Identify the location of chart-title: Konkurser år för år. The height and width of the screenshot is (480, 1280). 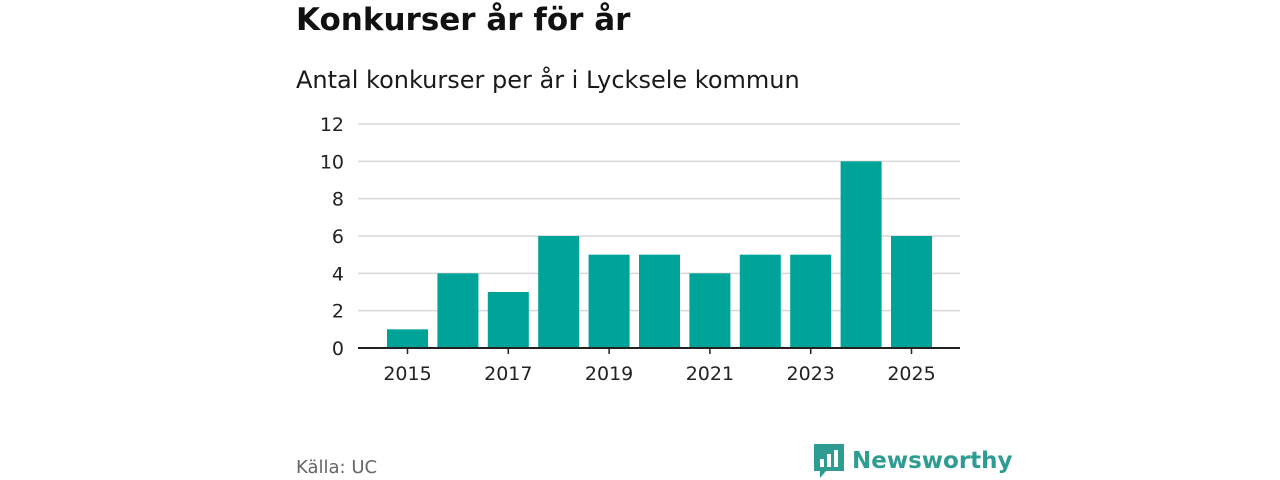
(463, 20).